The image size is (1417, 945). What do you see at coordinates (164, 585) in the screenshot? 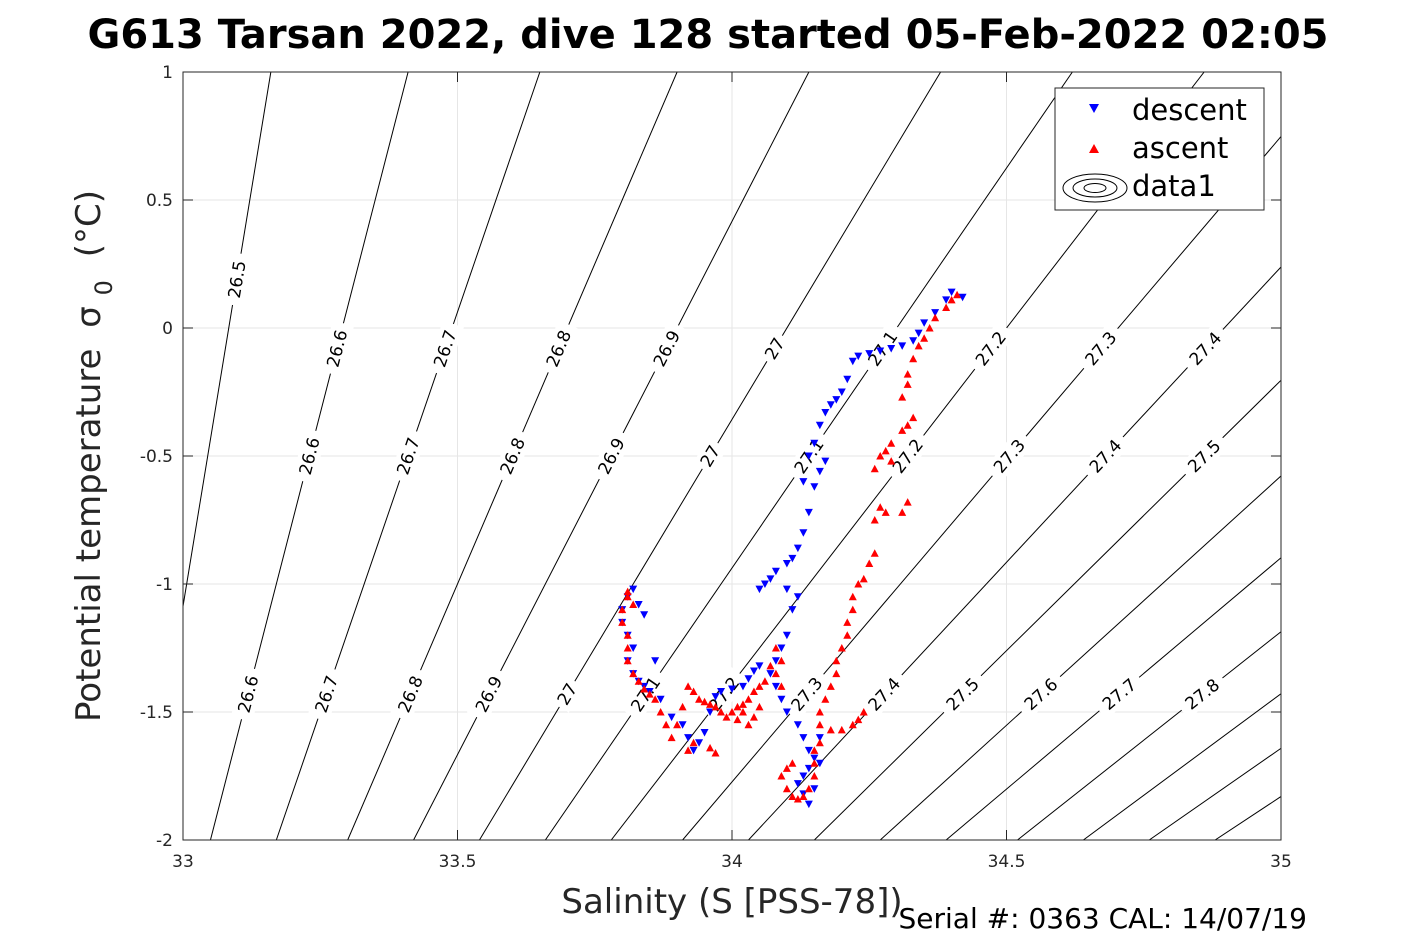
I see `y-tick-label-2: -1` at bounding box center [164, 585].